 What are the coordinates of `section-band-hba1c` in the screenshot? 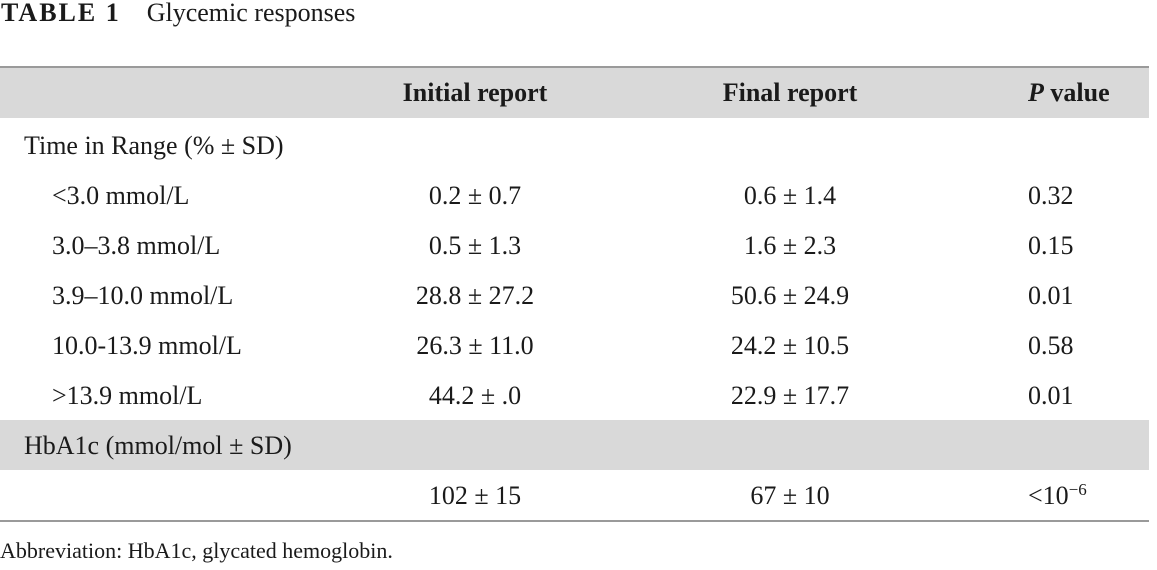 It's located at (574, 445).